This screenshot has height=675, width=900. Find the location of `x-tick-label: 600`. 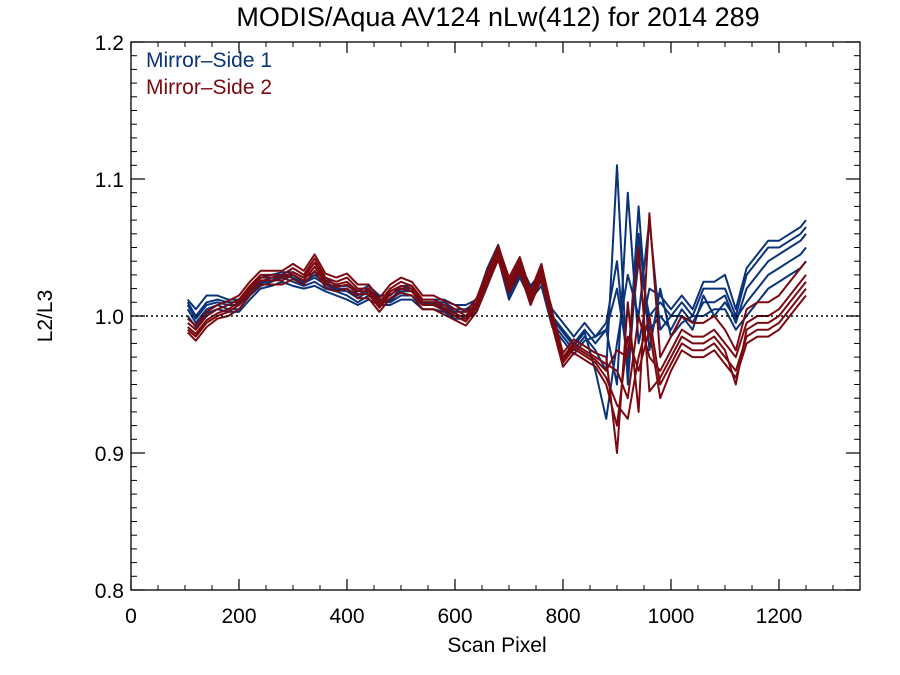

x-tick-label: 600 is located at coordinates (454, 616).